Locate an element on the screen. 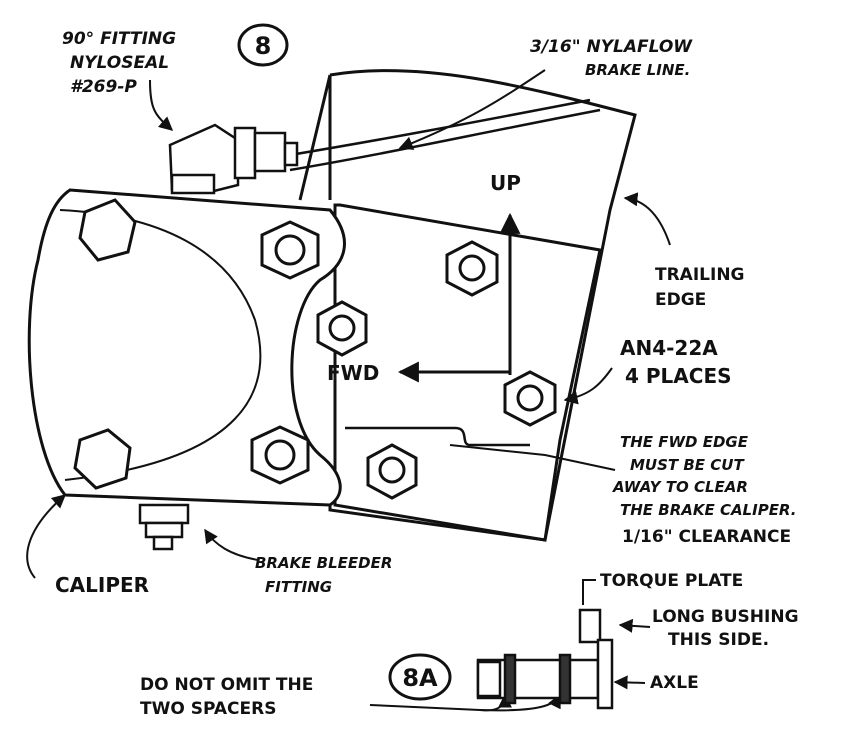 This screenshot has width=855, height=750. torque-plate is located at coordinates (467, 372).